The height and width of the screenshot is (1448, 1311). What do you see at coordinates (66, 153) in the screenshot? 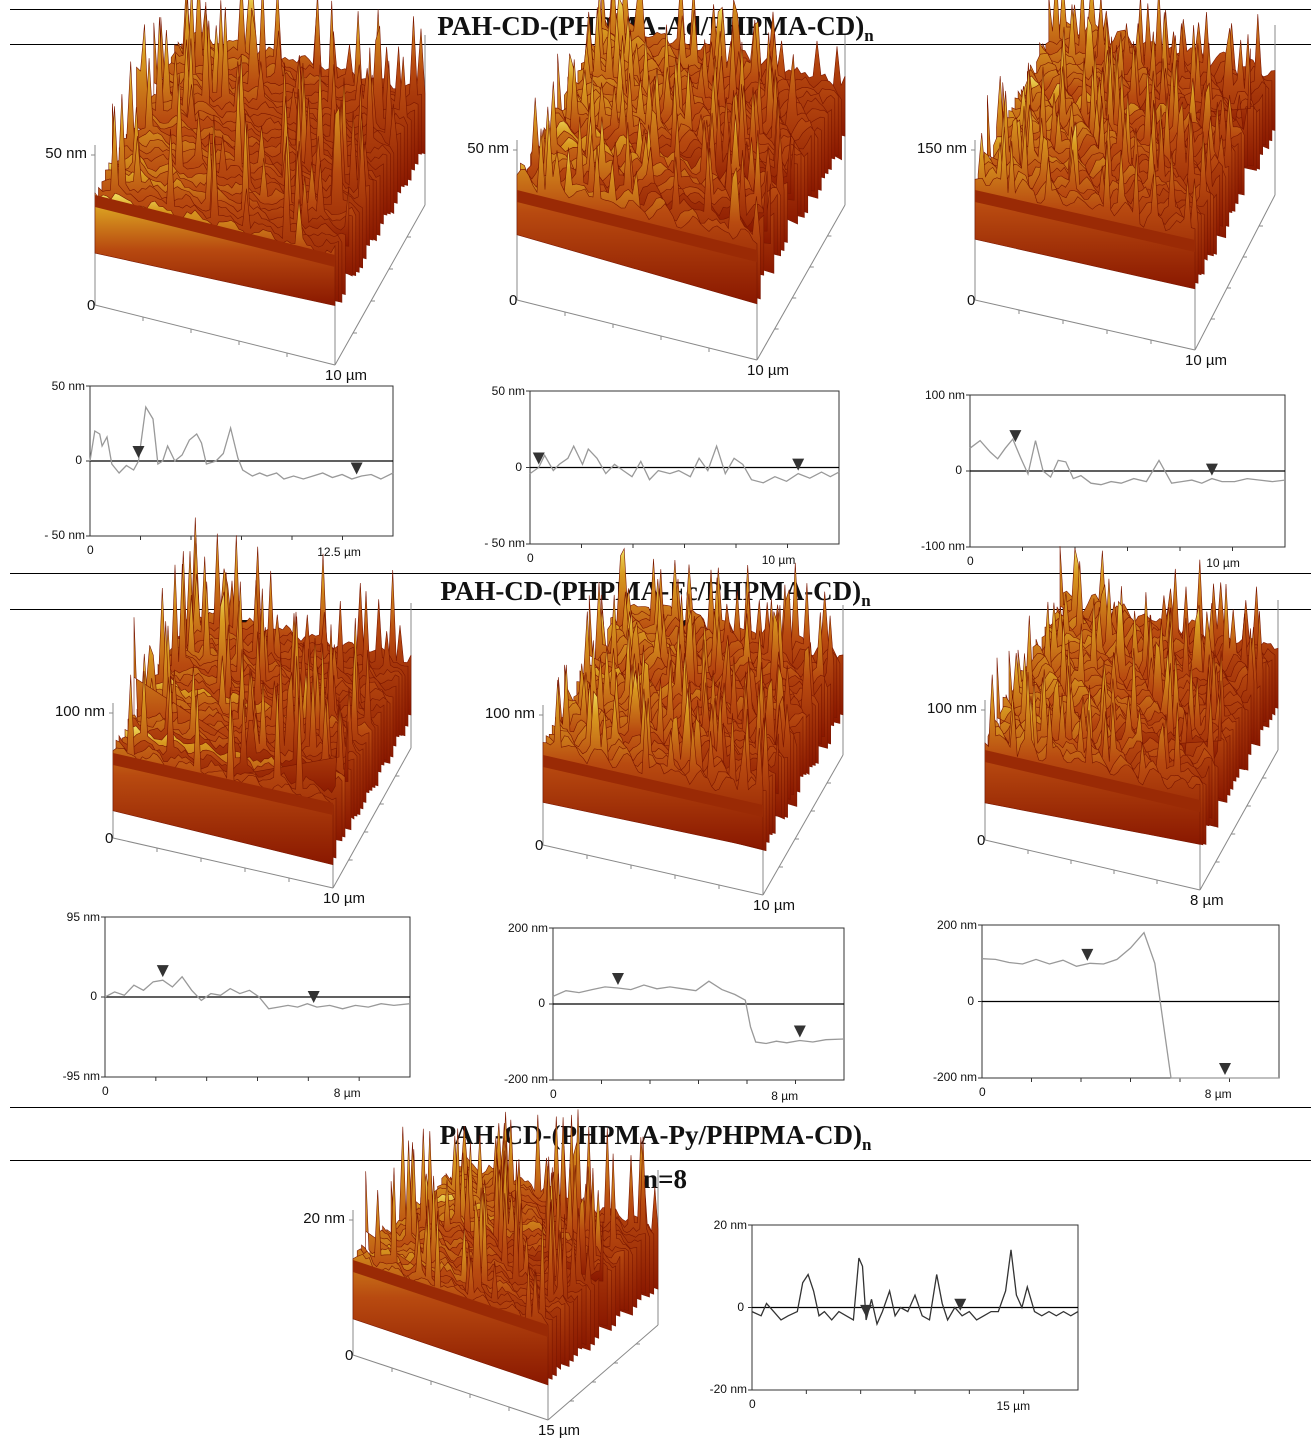
I see `afm-z-label: 50 nm` at bounding box center [66, 153].